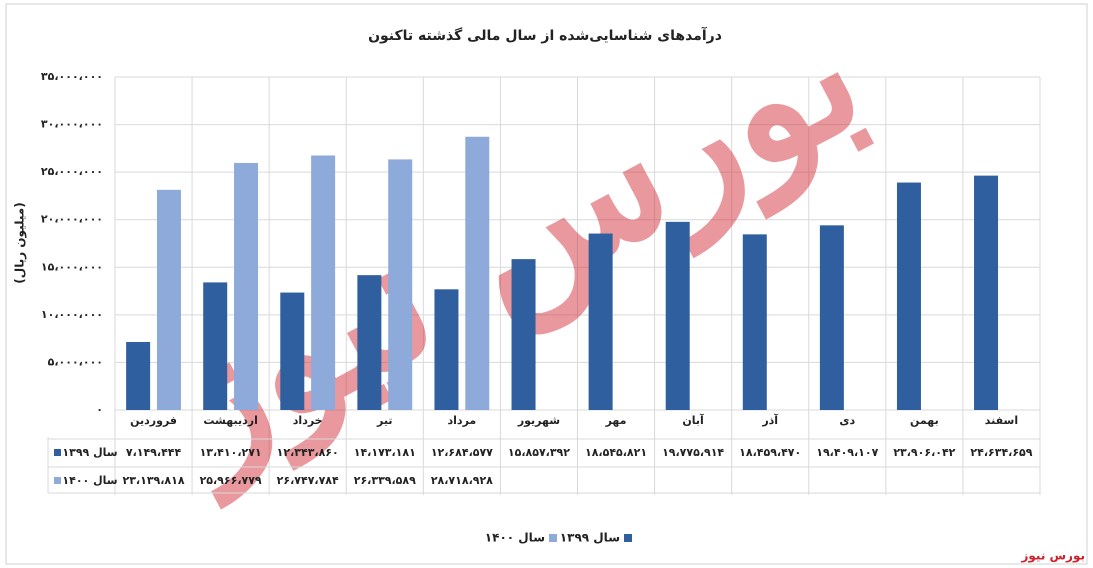 The width and height of the screenshot is (1093, 568). Describe the element at coordinates (769, 420) in the screenshot. I see `x-tick-label: آذر` at that location.